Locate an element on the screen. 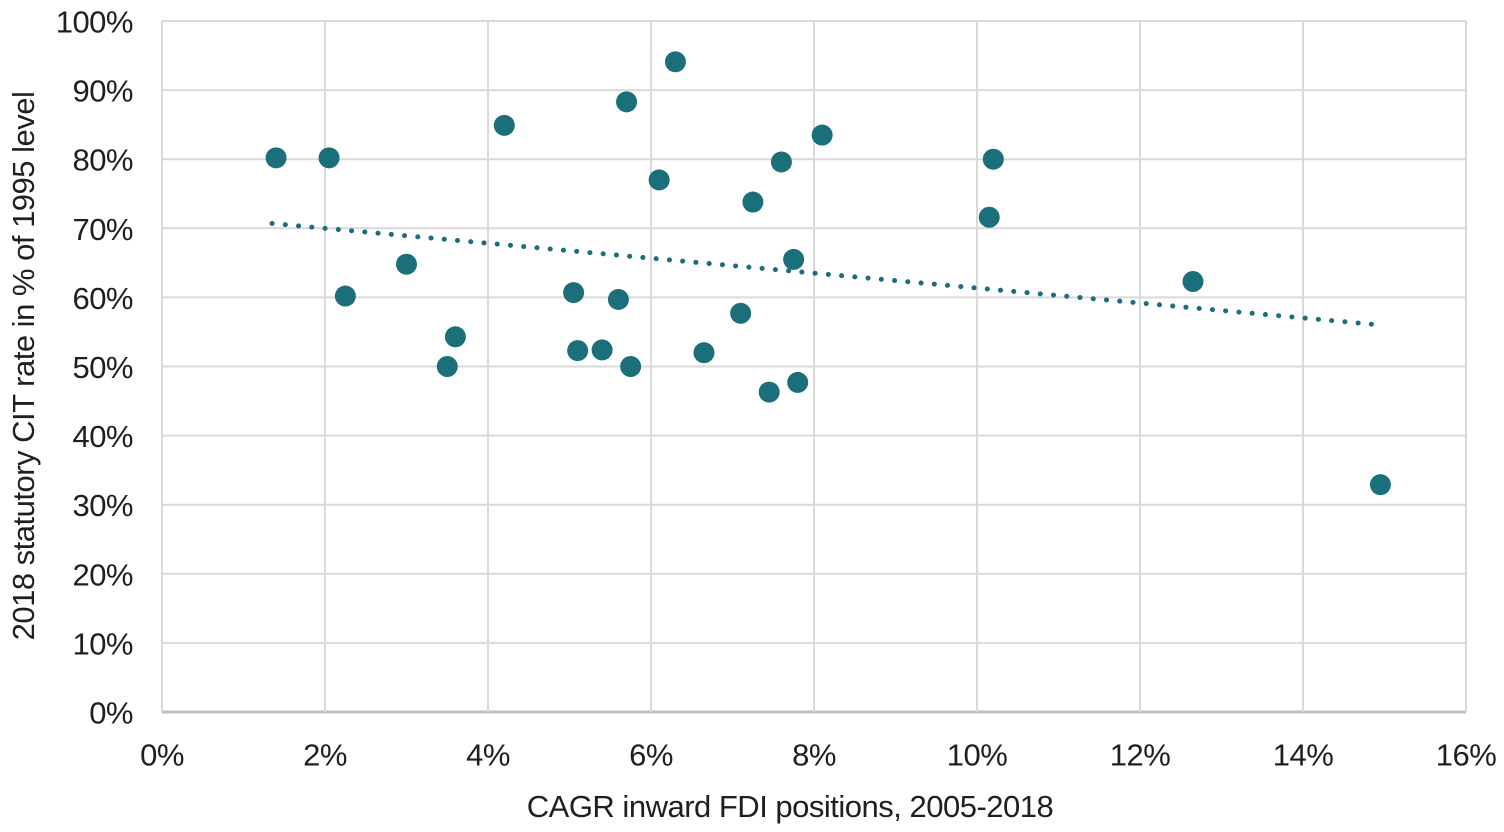 The image size is (1504, 832). x-tick-label: 0% is located at coordinates (162, 755).